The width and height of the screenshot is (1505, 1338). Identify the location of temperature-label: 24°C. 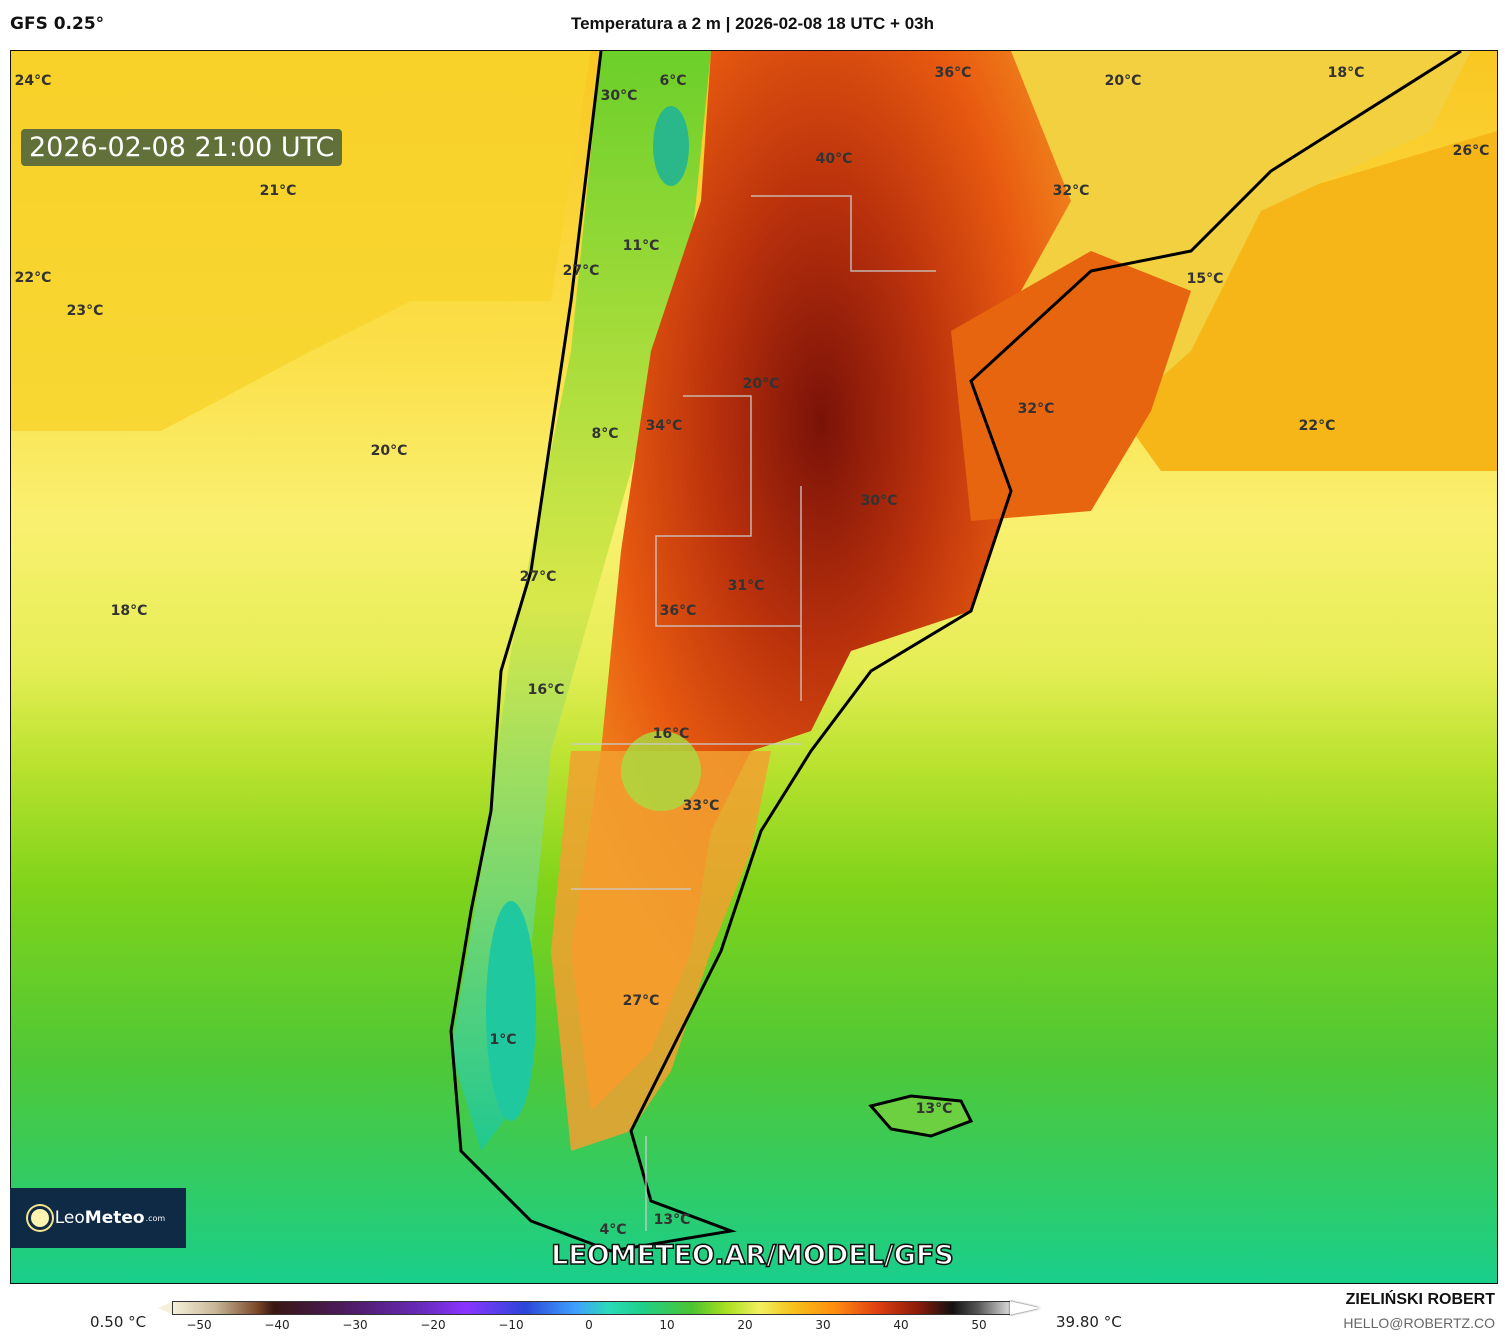
(33, 81).